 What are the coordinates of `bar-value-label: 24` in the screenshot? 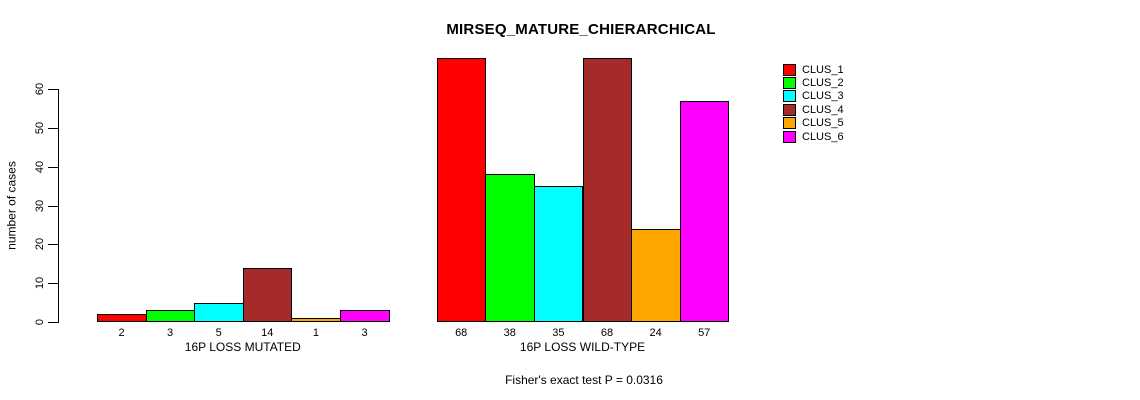 It's located at (655, 333).